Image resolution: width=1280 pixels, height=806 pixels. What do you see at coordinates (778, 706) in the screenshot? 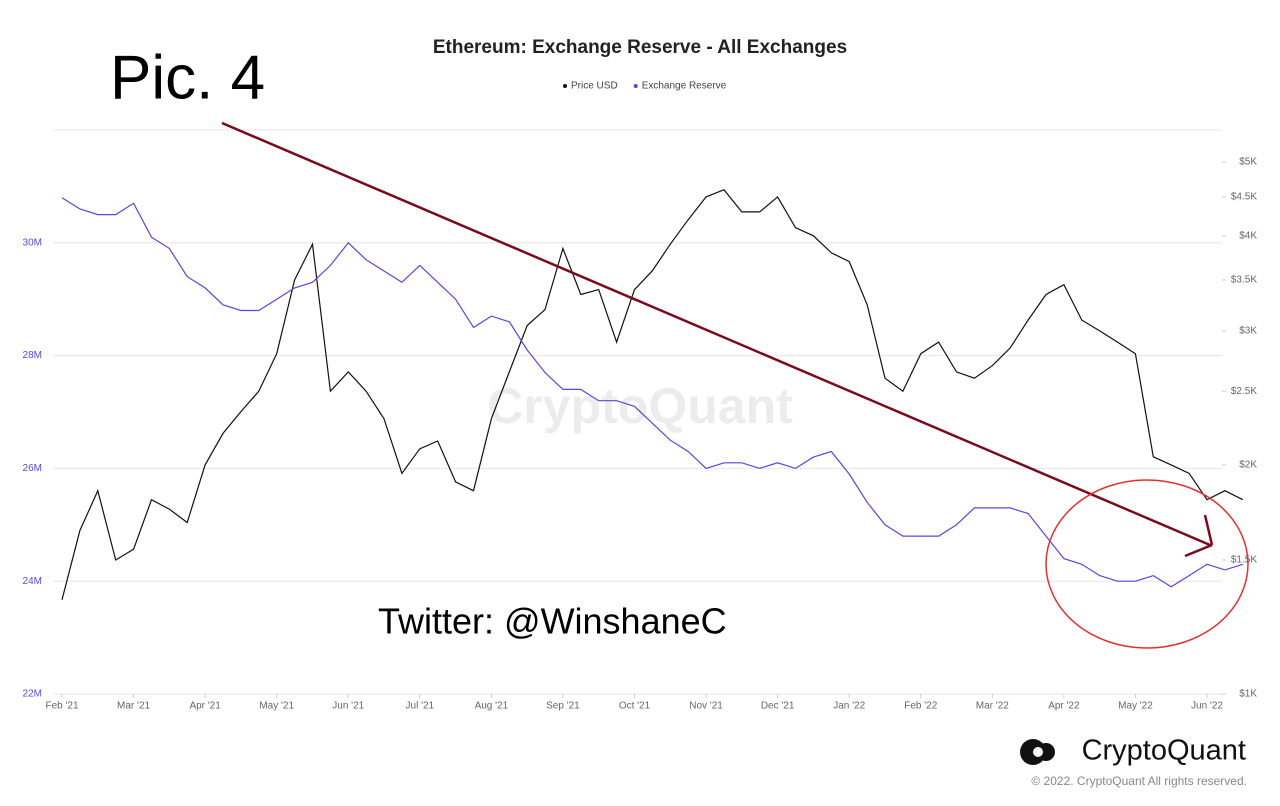
I see `x-tick-label: Dec '21` at bounding box center [778, 706].